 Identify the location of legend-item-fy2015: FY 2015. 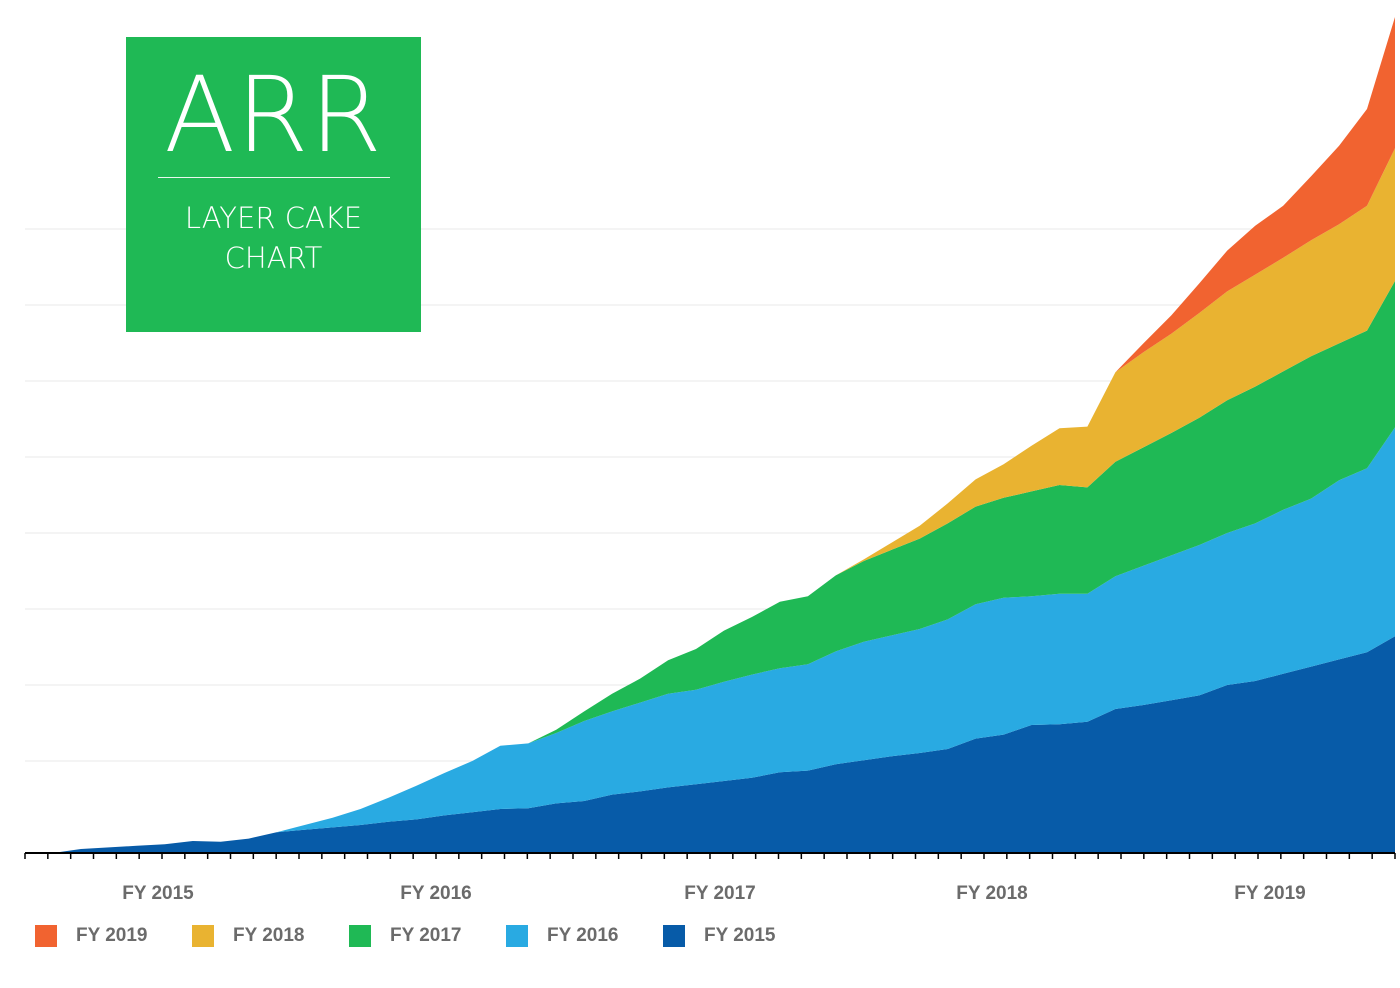
(741, 936).